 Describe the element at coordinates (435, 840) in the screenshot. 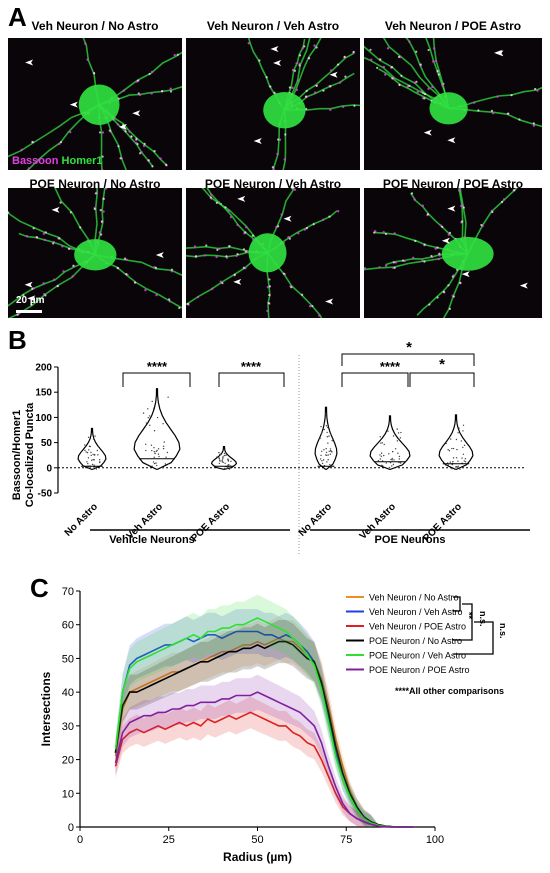

I see `x-tick-label: 100` at that location.